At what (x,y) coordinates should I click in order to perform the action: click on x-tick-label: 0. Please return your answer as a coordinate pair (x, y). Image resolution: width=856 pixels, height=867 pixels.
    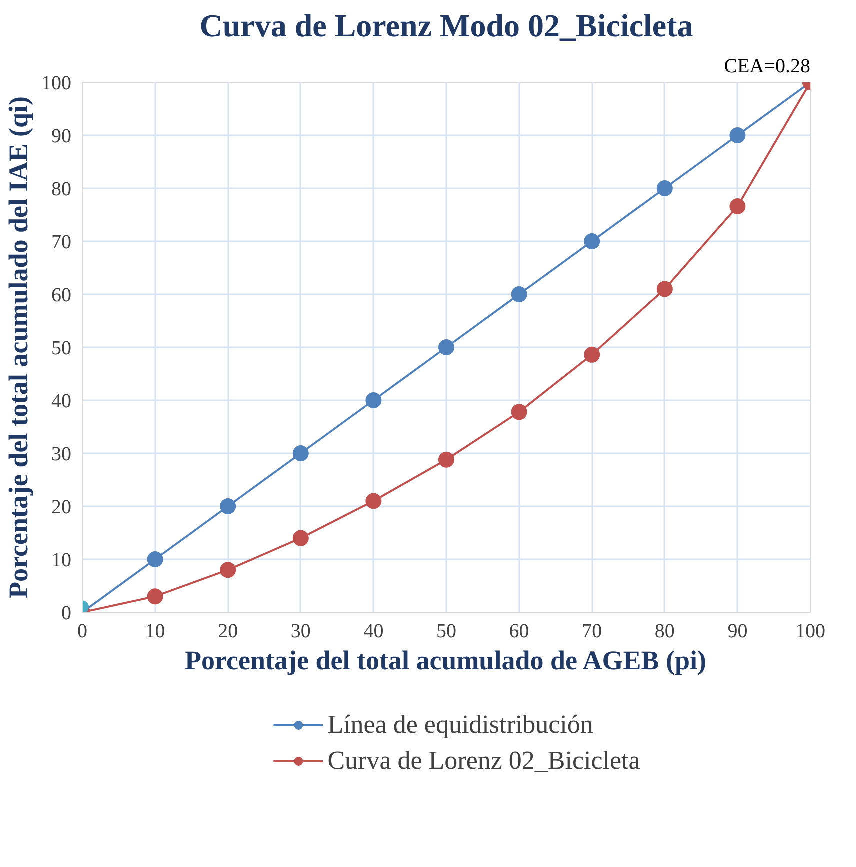
    Looking at the image, I should click on (83, 631).